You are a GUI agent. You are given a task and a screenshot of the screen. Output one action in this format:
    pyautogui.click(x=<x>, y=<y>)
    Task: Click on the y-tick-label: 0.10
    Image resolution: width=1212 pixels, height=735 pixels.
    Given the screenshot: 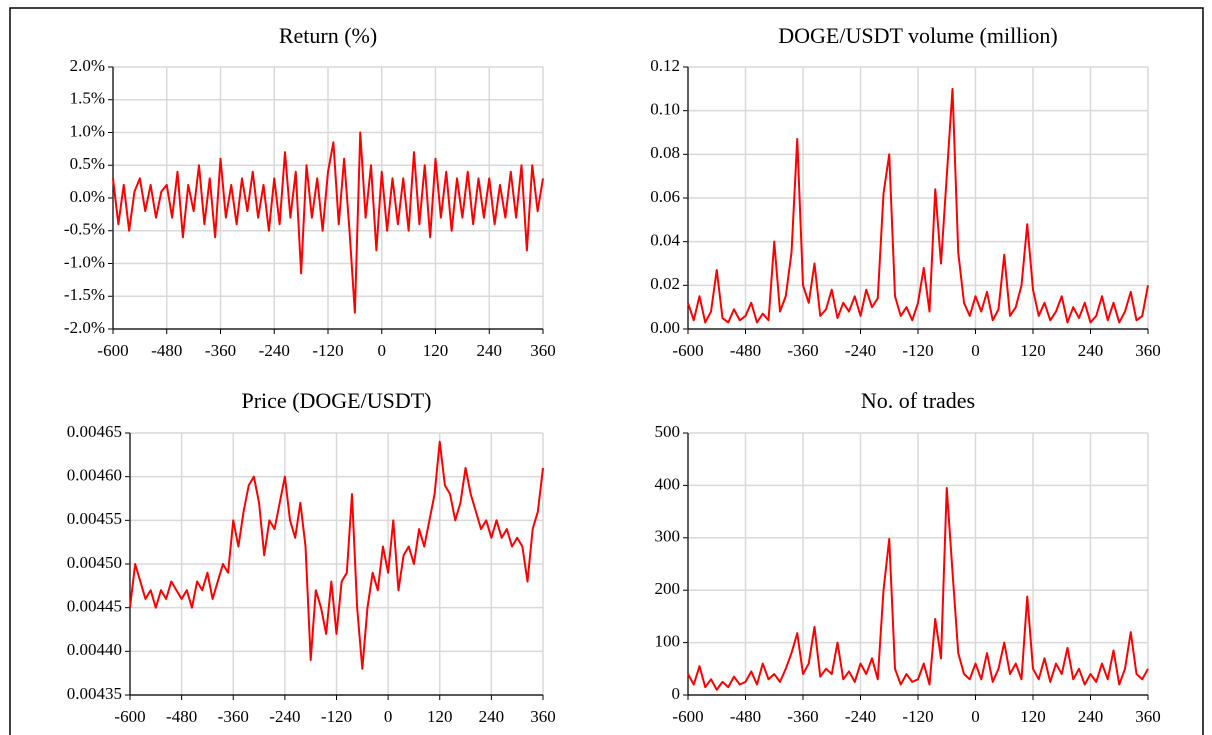 What is the action you would take?
    pyautogui.click(x=665, y=109)
    